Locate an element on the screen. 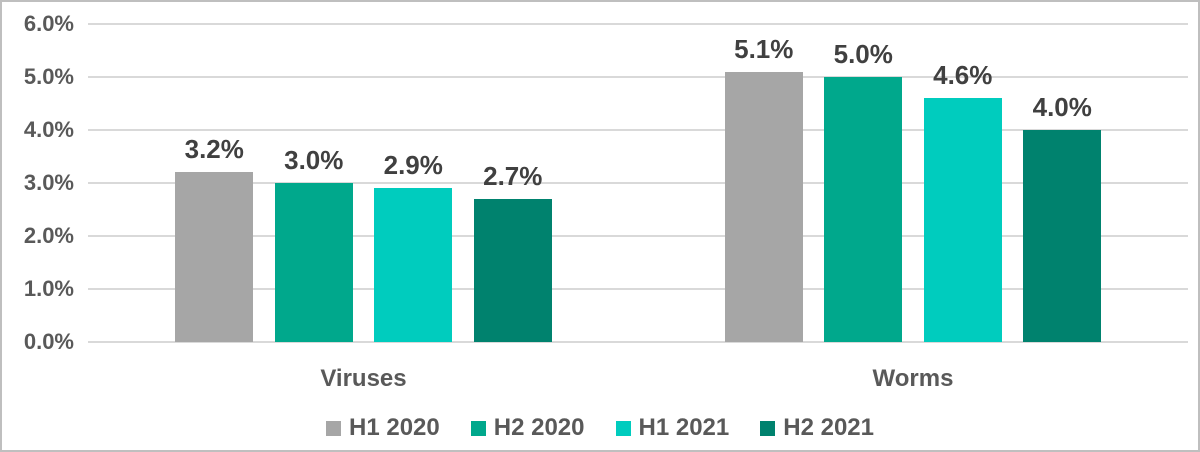 Image resolution: width=1200 pixels, height=452 pixels. legend-item-label: H1 2021 is located at coordinates (684, 427).